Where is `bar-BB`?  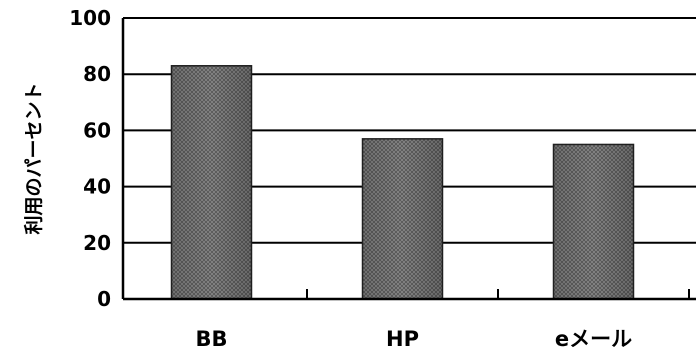 bar-BB is located at coordinates (211, 182).